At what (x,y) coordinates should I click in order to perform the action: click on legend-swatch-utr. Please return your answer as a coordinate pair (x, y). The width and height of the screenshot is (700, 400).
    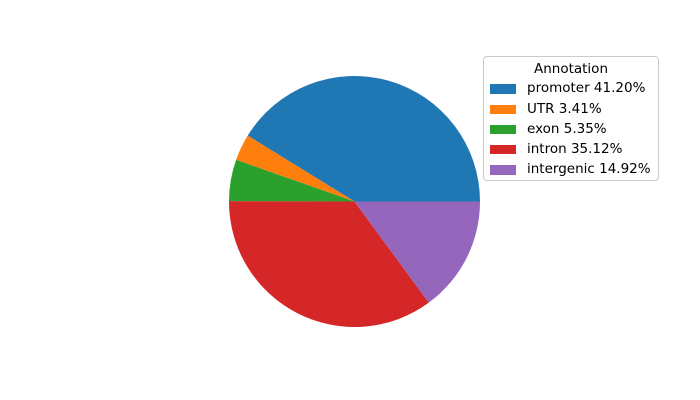
    Looking at the image, I should click on (503, 109).